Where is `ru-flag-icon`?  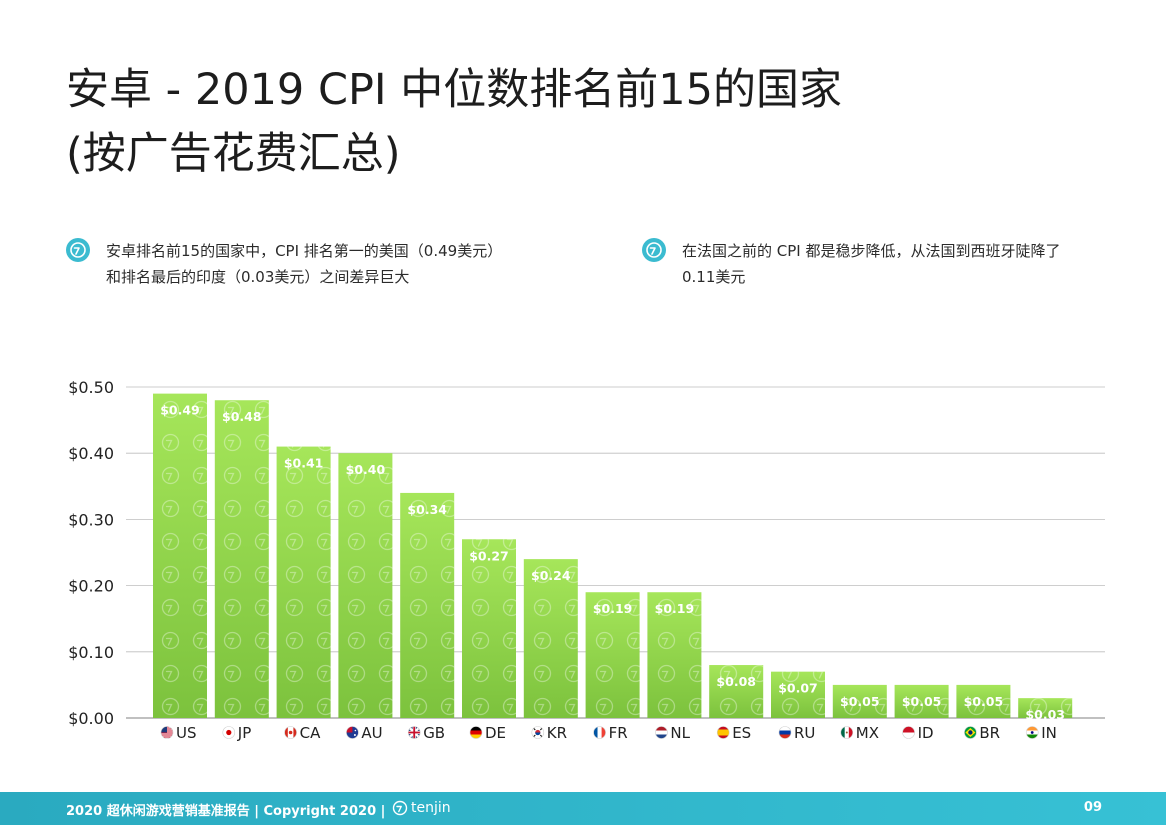 ru-flag-icon is located at coordinates (785, 732).